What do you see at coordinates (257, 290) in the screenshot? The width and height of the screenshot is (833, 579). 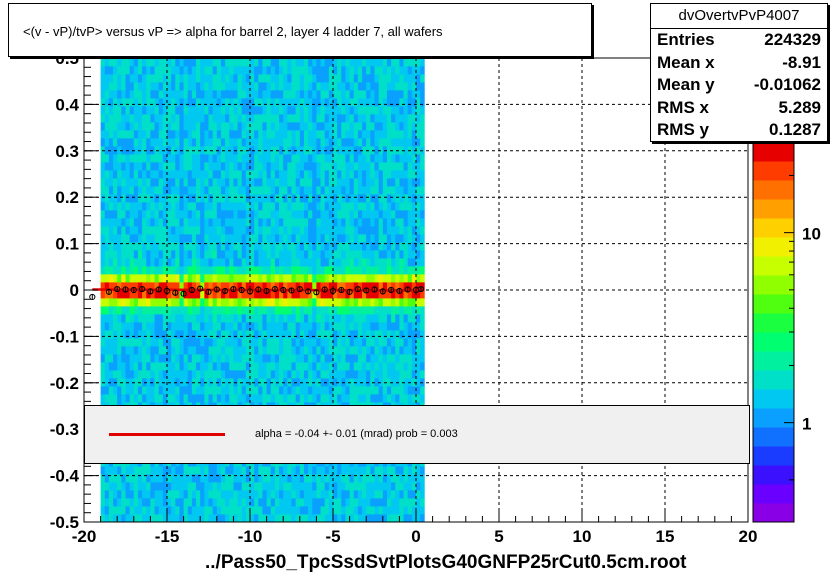 I see `fit-line-layer` at bounding box center [257, 290].